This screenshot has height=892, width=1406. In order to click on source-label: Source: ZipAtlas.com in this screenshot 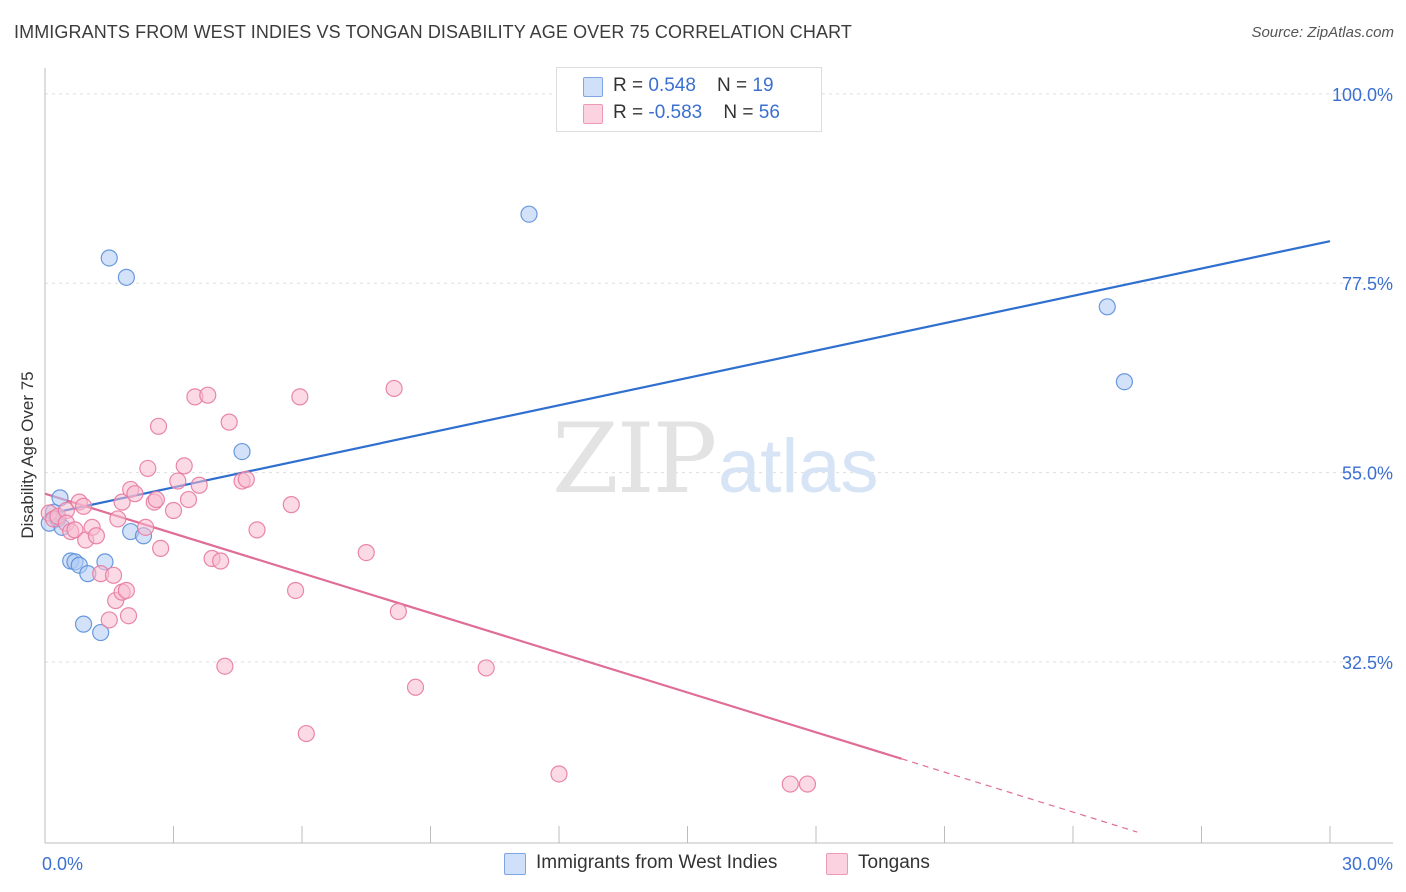, I will do `click(1322, 32)`.